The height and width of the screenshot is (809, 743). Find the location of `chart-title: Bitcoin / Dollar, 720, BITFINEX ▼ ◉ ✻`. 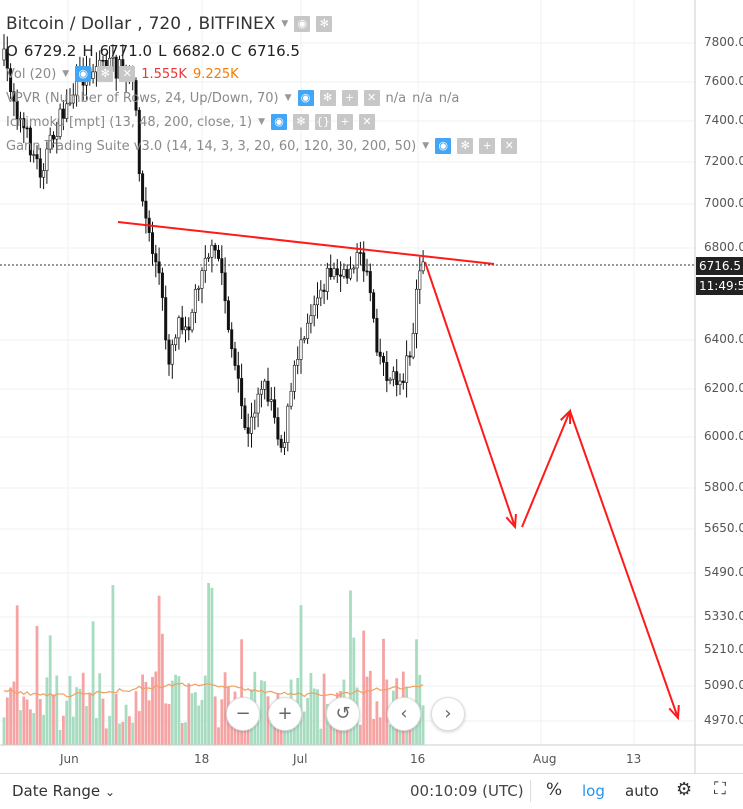

chart-title: Bitcoin / Dollar, 720, BITFINEX ▼ ◉ ✻ is located at coordinates (169, 24).